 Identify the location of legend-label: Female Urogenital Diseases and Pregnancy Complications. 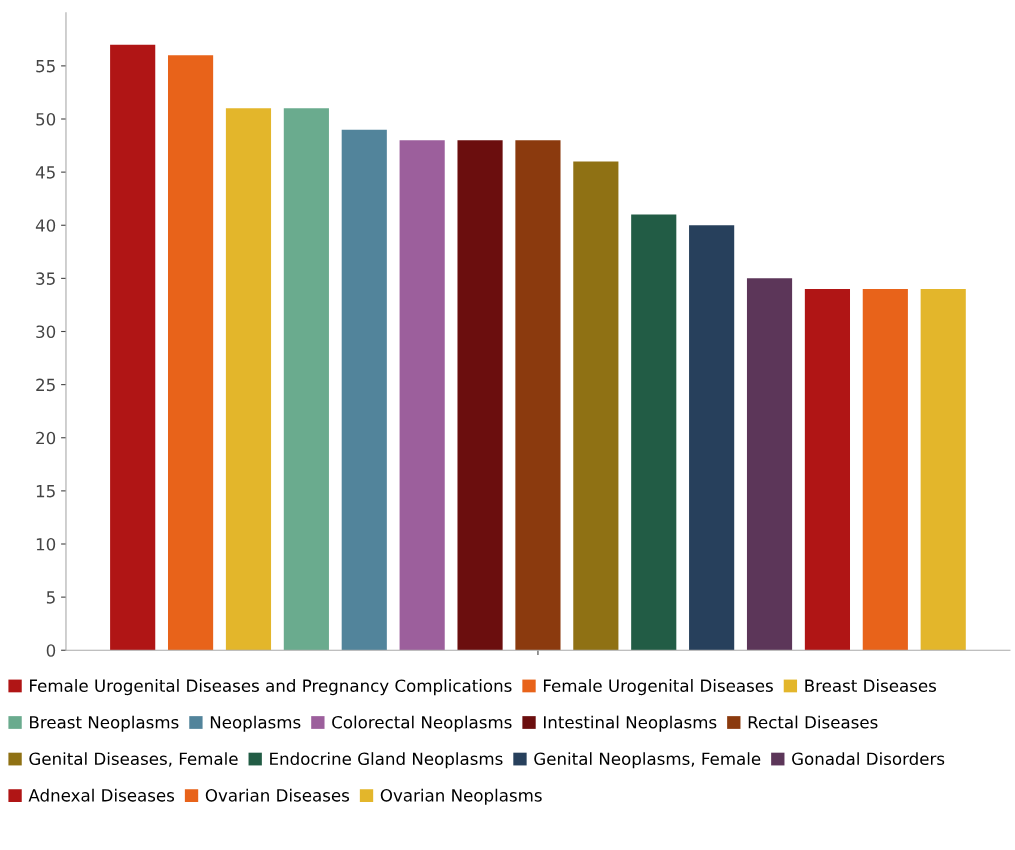
(271, 687).